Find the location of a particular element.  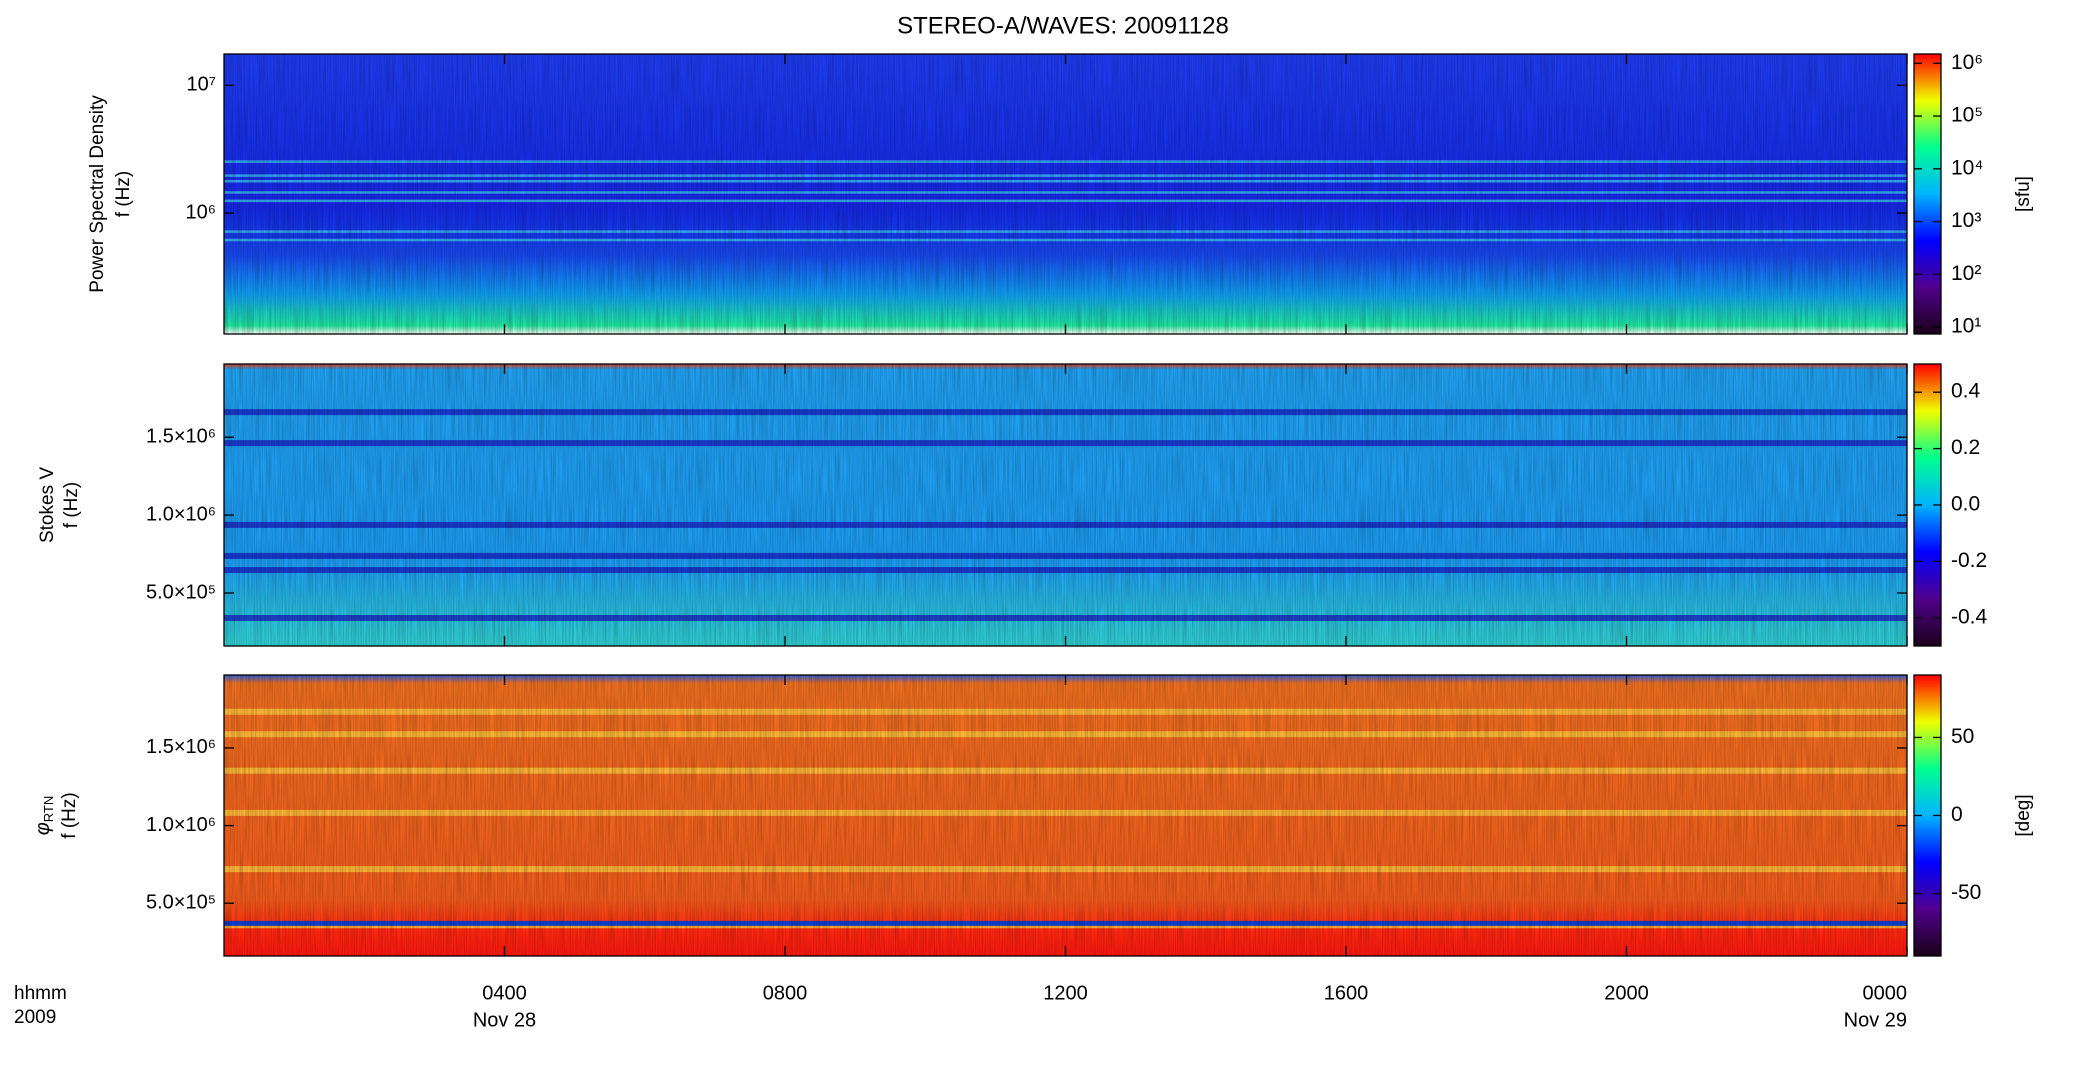

y-axis-label-sub: RTN is located at coordinates (48, 809).